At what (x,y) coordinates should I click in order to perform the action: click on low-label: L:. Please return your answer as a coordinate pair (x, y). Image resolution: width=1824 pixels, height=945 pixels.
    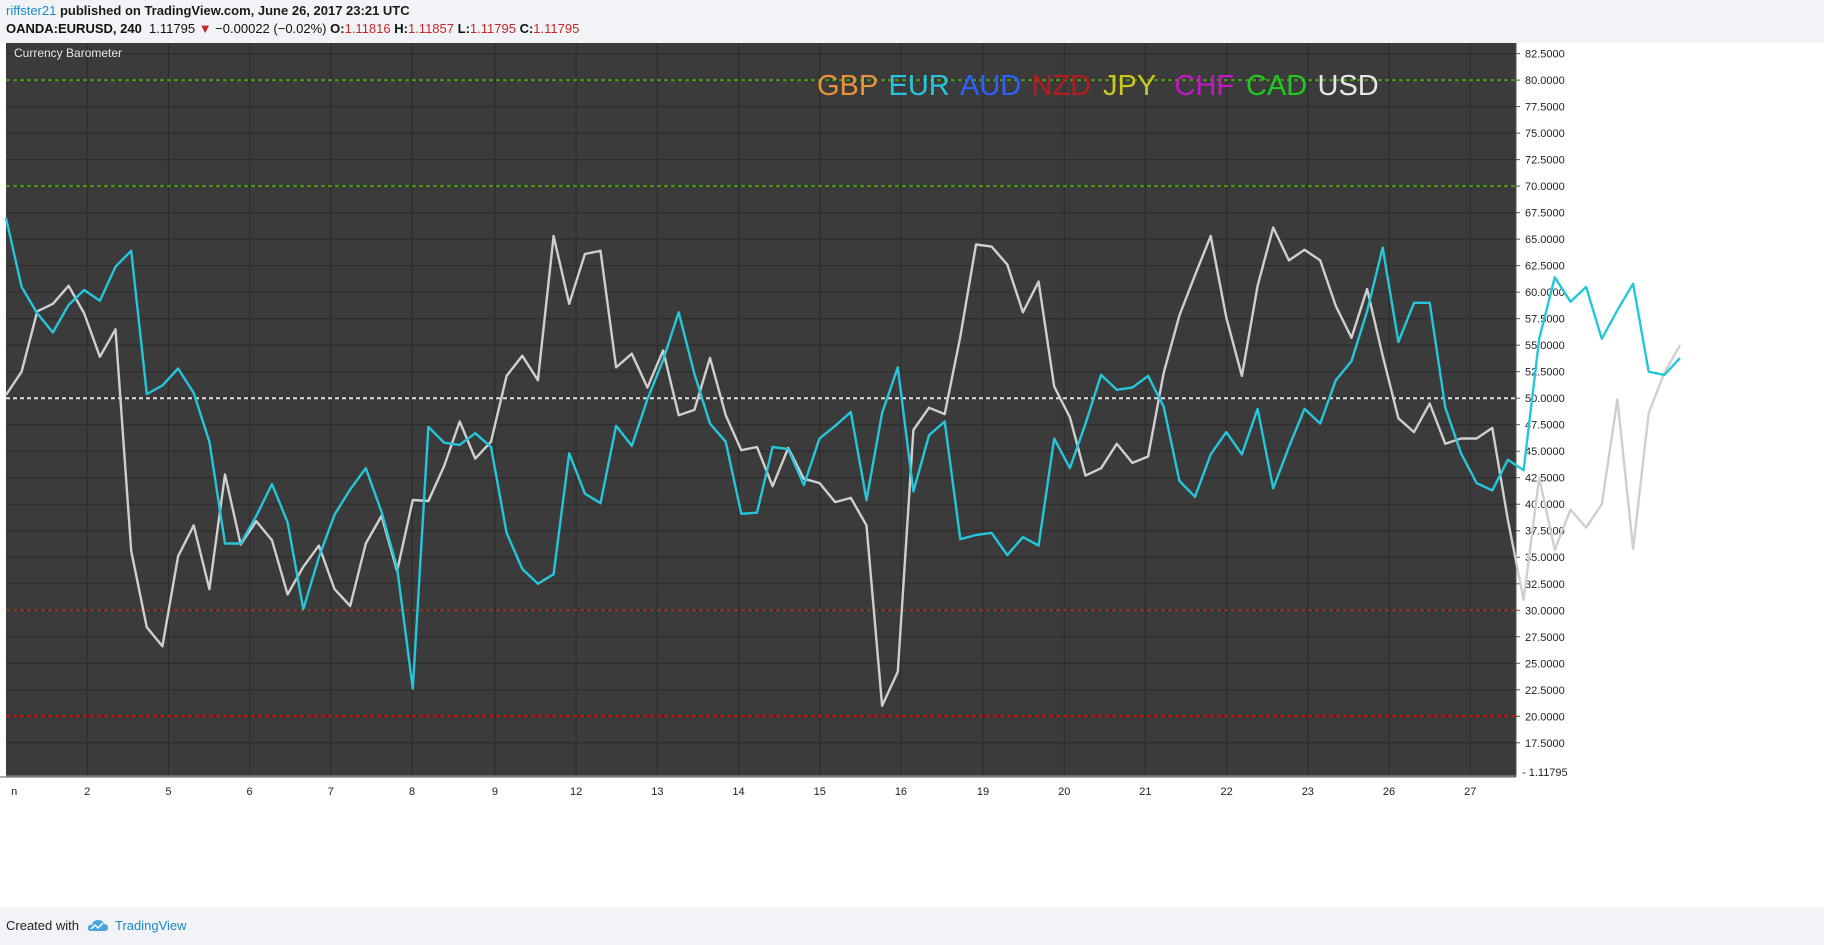
    Looking at the image, I should click on (463, 28).